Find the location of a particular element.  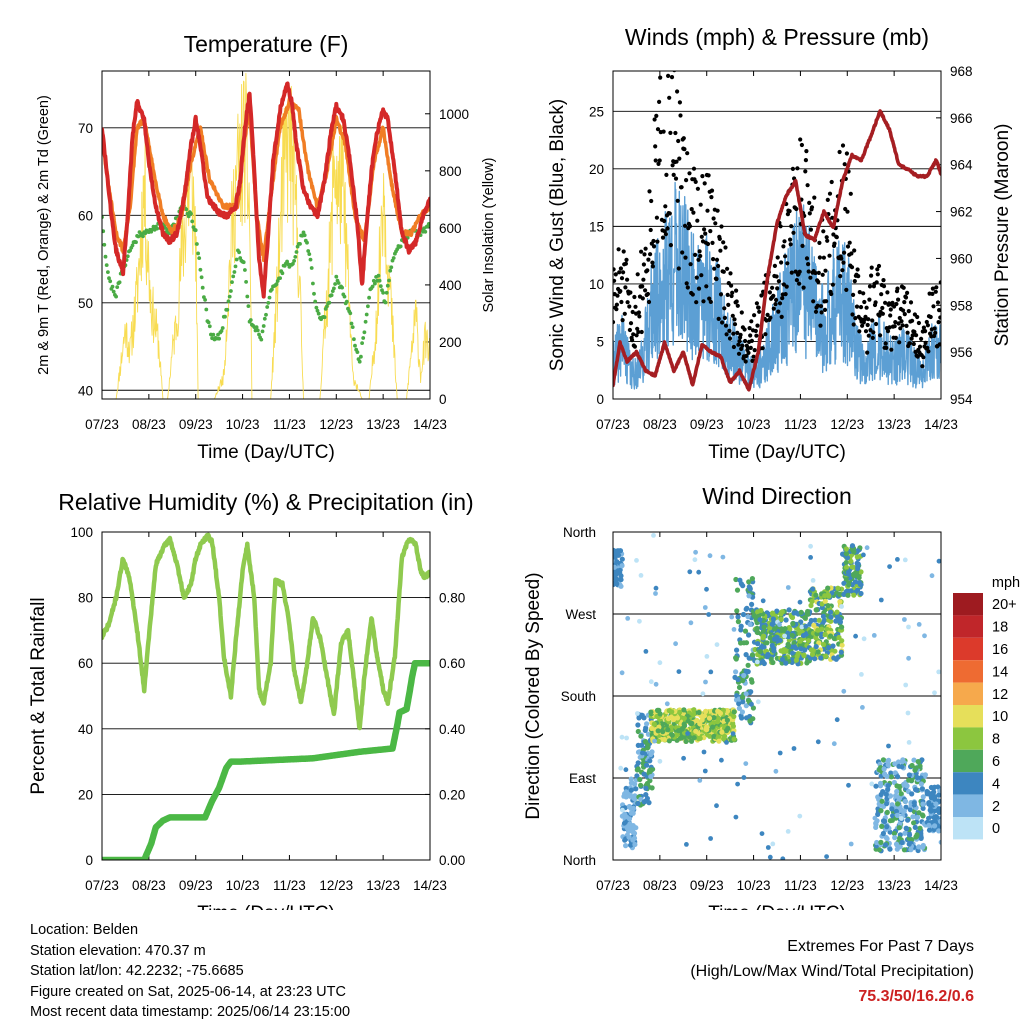

panel1-y2tick-label: 968 is located at coordinates (961, 71).